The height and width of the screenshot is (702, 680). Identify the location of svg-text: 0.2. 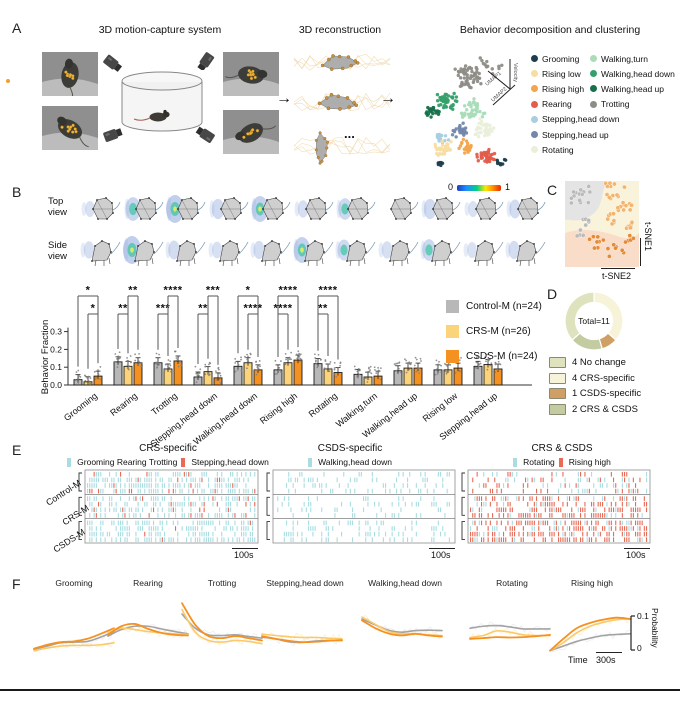
(56, 349).